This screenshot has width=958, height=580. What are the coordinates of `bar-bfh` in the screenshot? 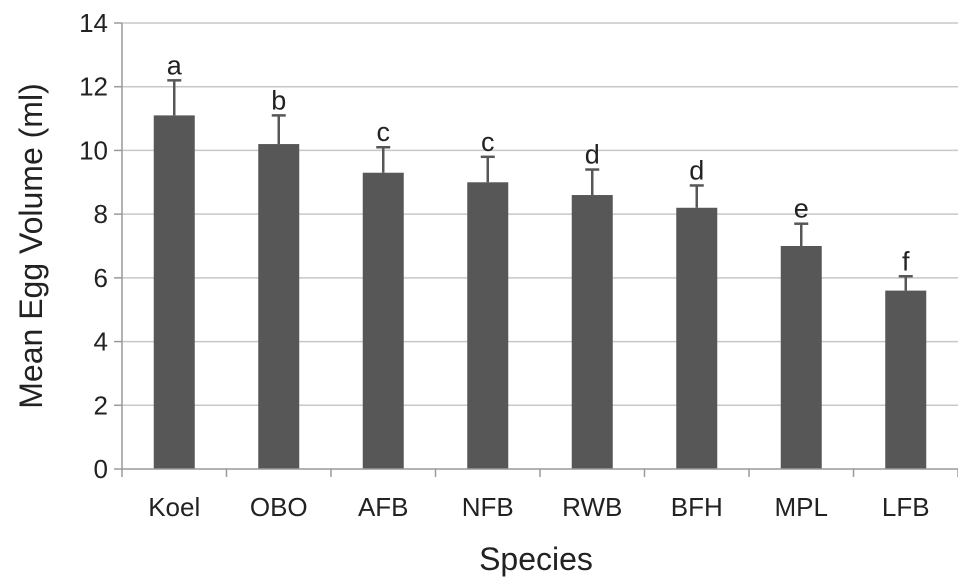 It's located at (697, 338).